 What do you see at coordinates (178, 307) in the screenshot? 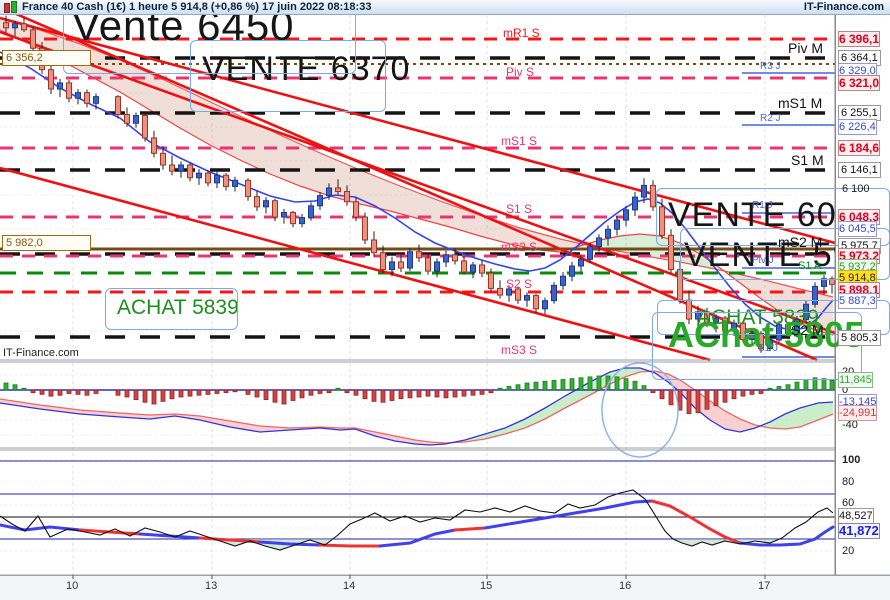
I see `annotation-achat-5839-left: ACHAT 5839` at bounding box center [178, 307].